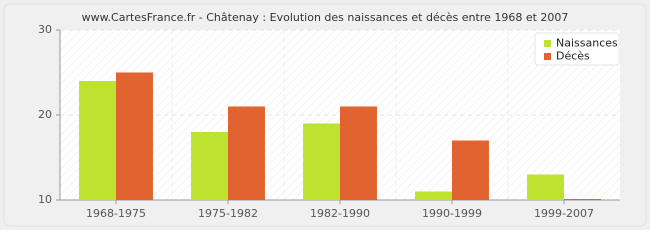  I want to click on x-tick-label: 1990-1999, so click(452, 213).